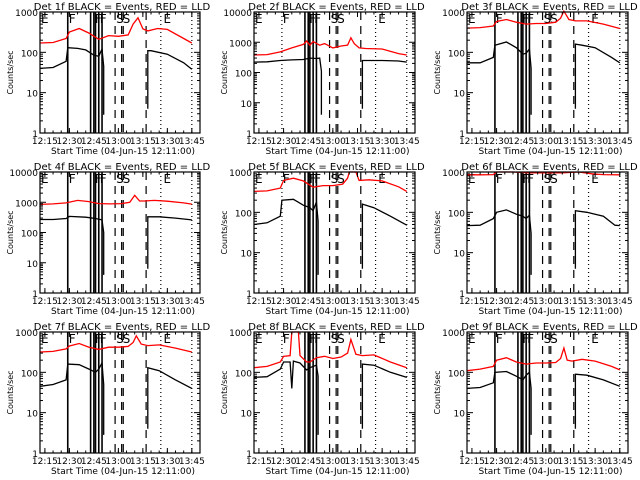  What do you see at coordinates (237, 14) in the screenshot?
I see `y-tick-label: 10000` at bounding box center [237, 14].